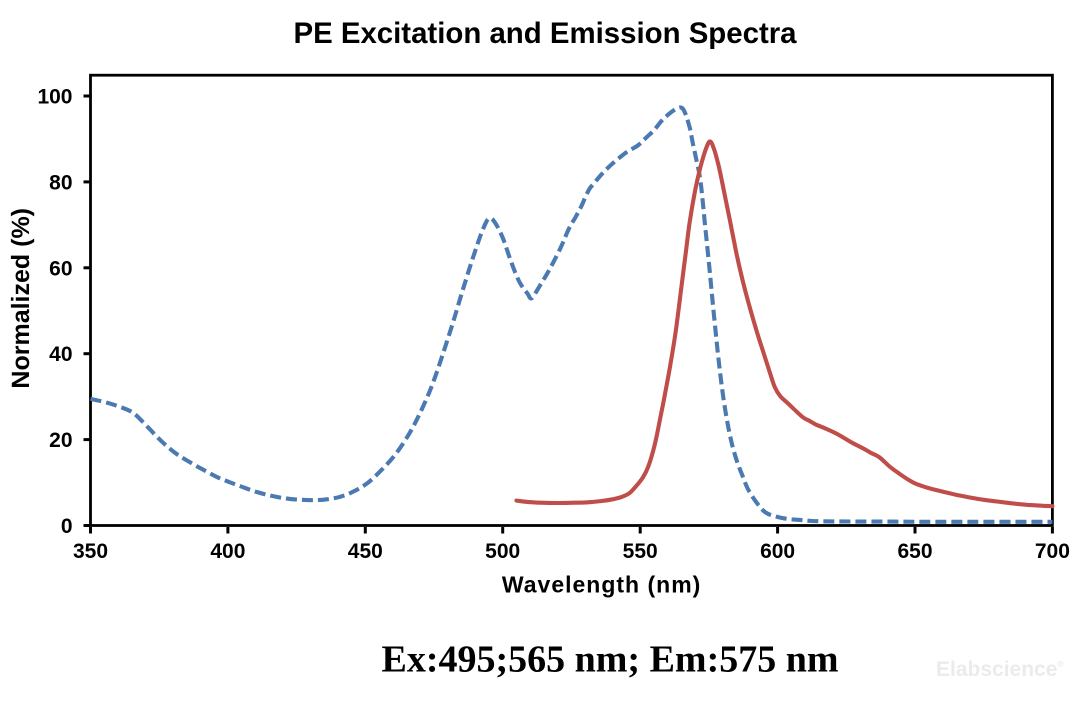 Image resolution: width=1090 pixels, height=704 pixels. I want to click on svg-text: 20, so click(60, 440).